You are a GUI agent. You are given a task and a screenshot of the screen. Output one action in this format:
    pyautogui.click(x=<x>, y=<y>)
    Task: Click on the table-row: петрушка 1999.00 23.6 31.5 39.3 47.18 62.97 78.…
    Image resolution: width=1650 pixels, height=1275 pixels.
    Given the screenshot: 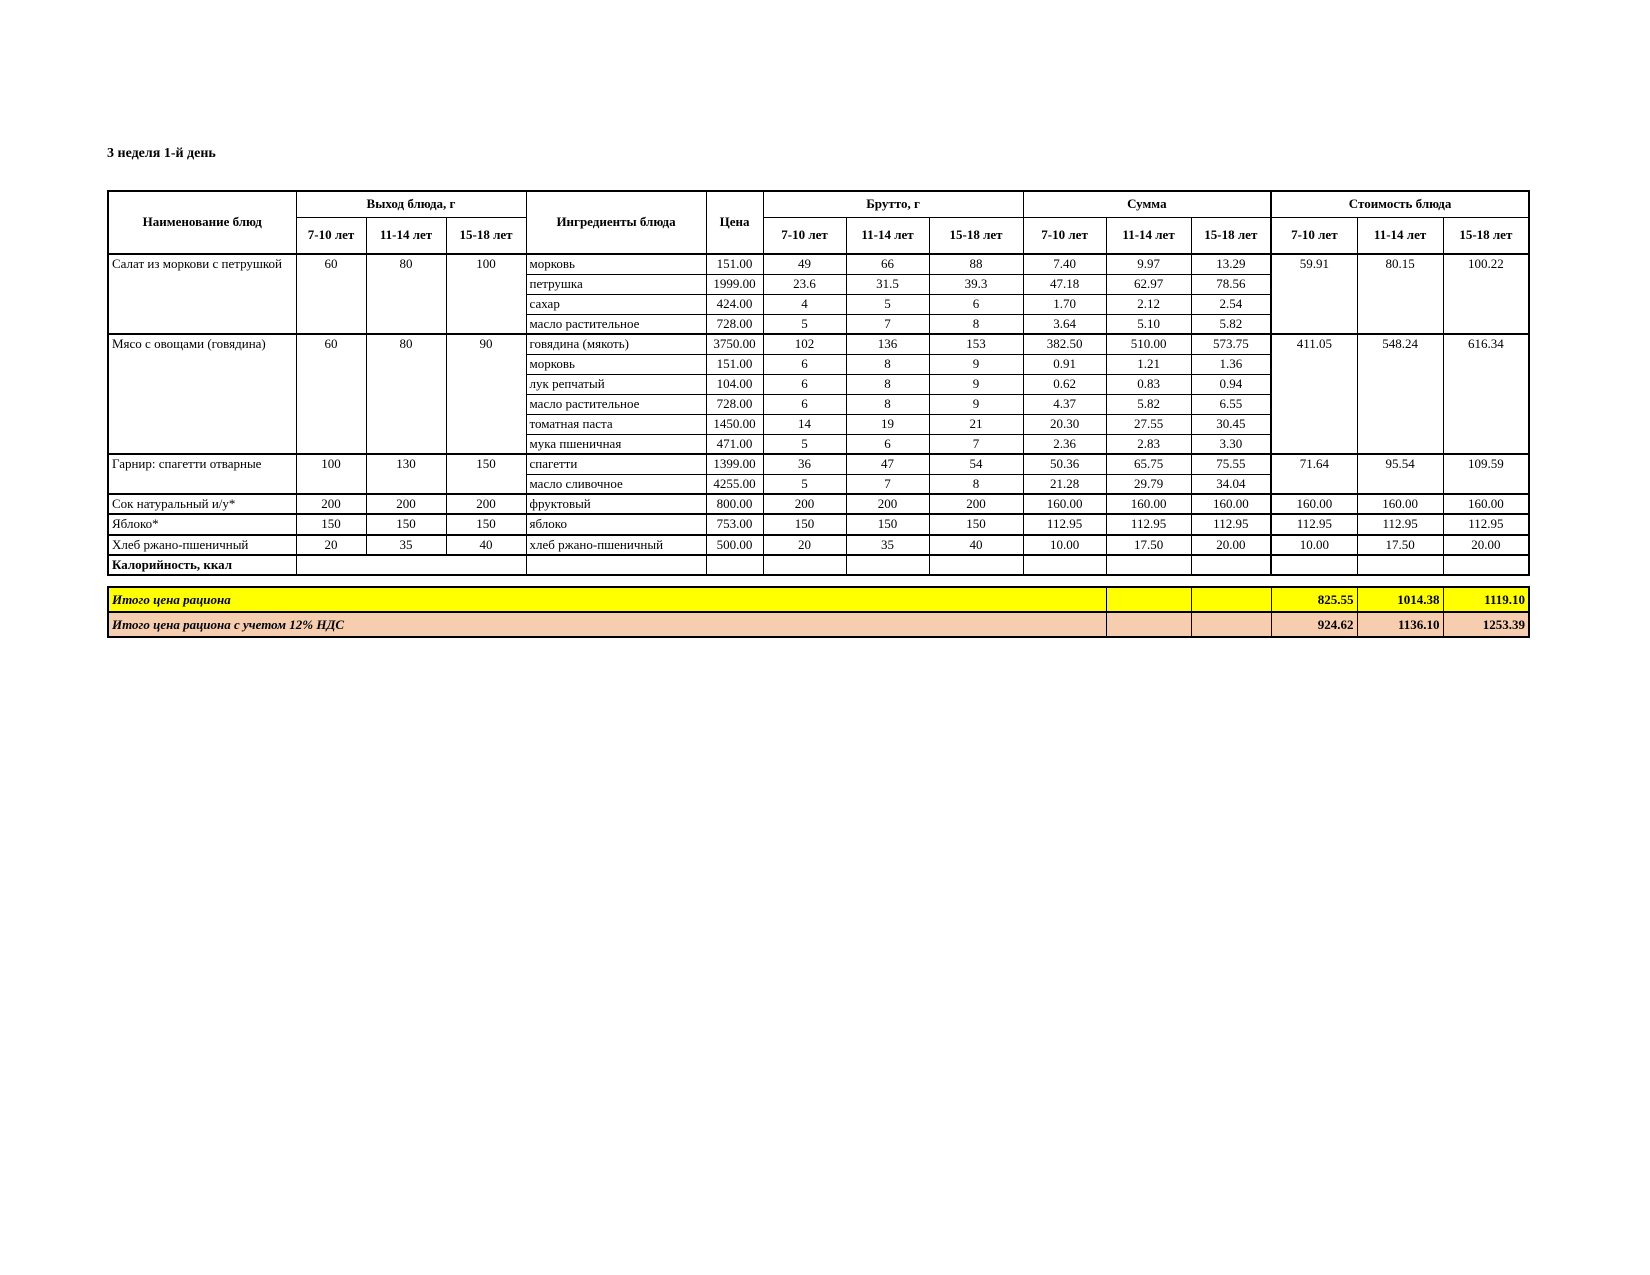 What is the action you would take?
    pyautogui.click(x=818, y=284)
    